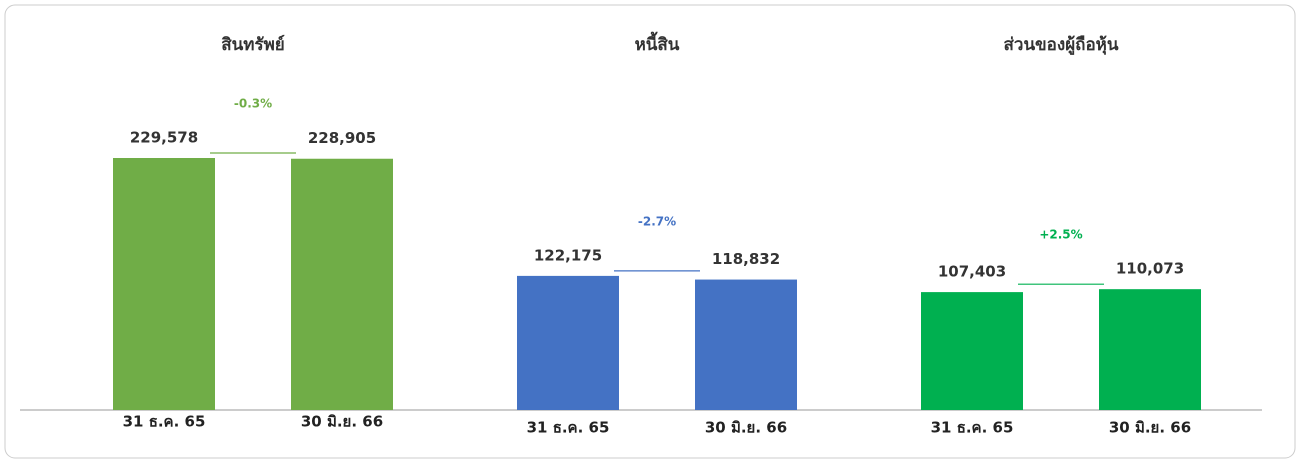 The width and height of the screenshot is (1302, 465). I want to click on chart-title: หนี้สิน, so click(657, 43).